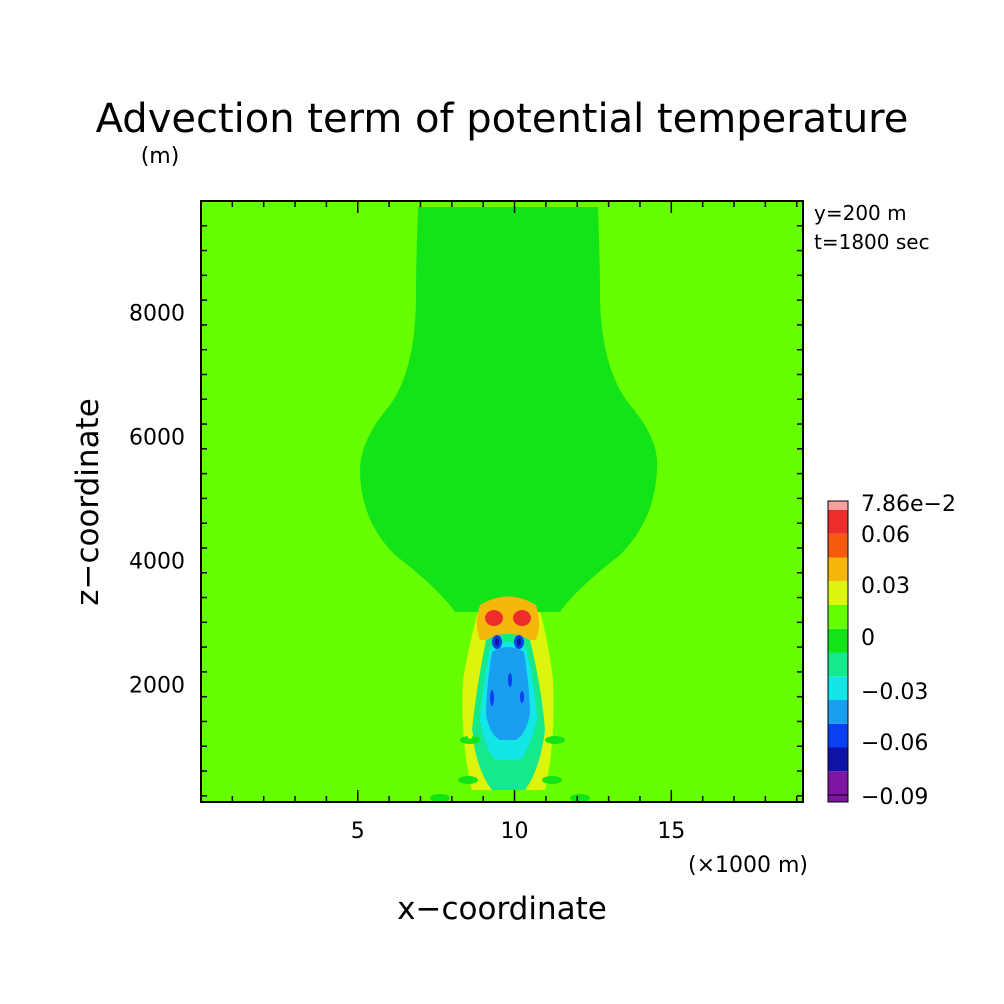 This screenshot has width=1004, height=1004. Describe the element at coordinates (508, 618) in the screenshot. I see `contour-orange-cap` at that location.